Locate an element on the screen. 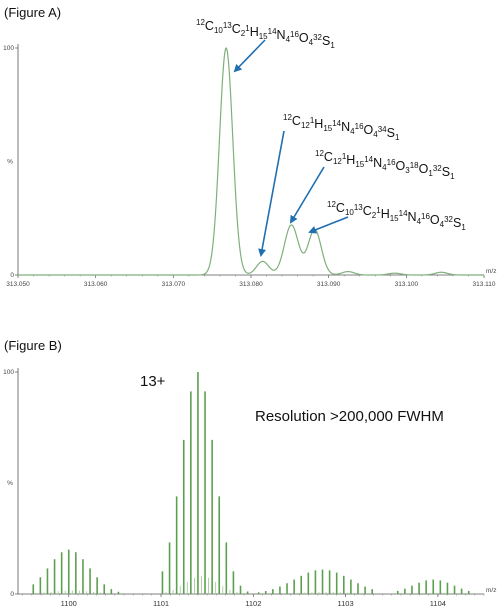 This screenshot has width=500, height=612. resolution-label: Resolution >200,000 FWHM is located at coordinates (349, 416).